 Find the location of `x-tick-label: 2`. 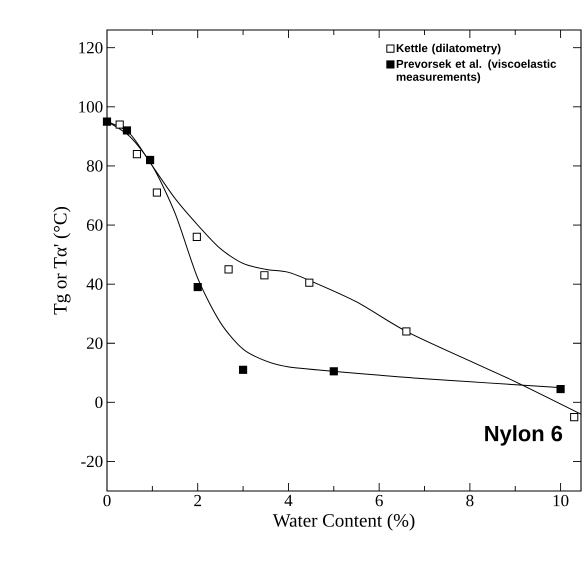

x-tick-label: 2 is located at coordinates (198, 500).